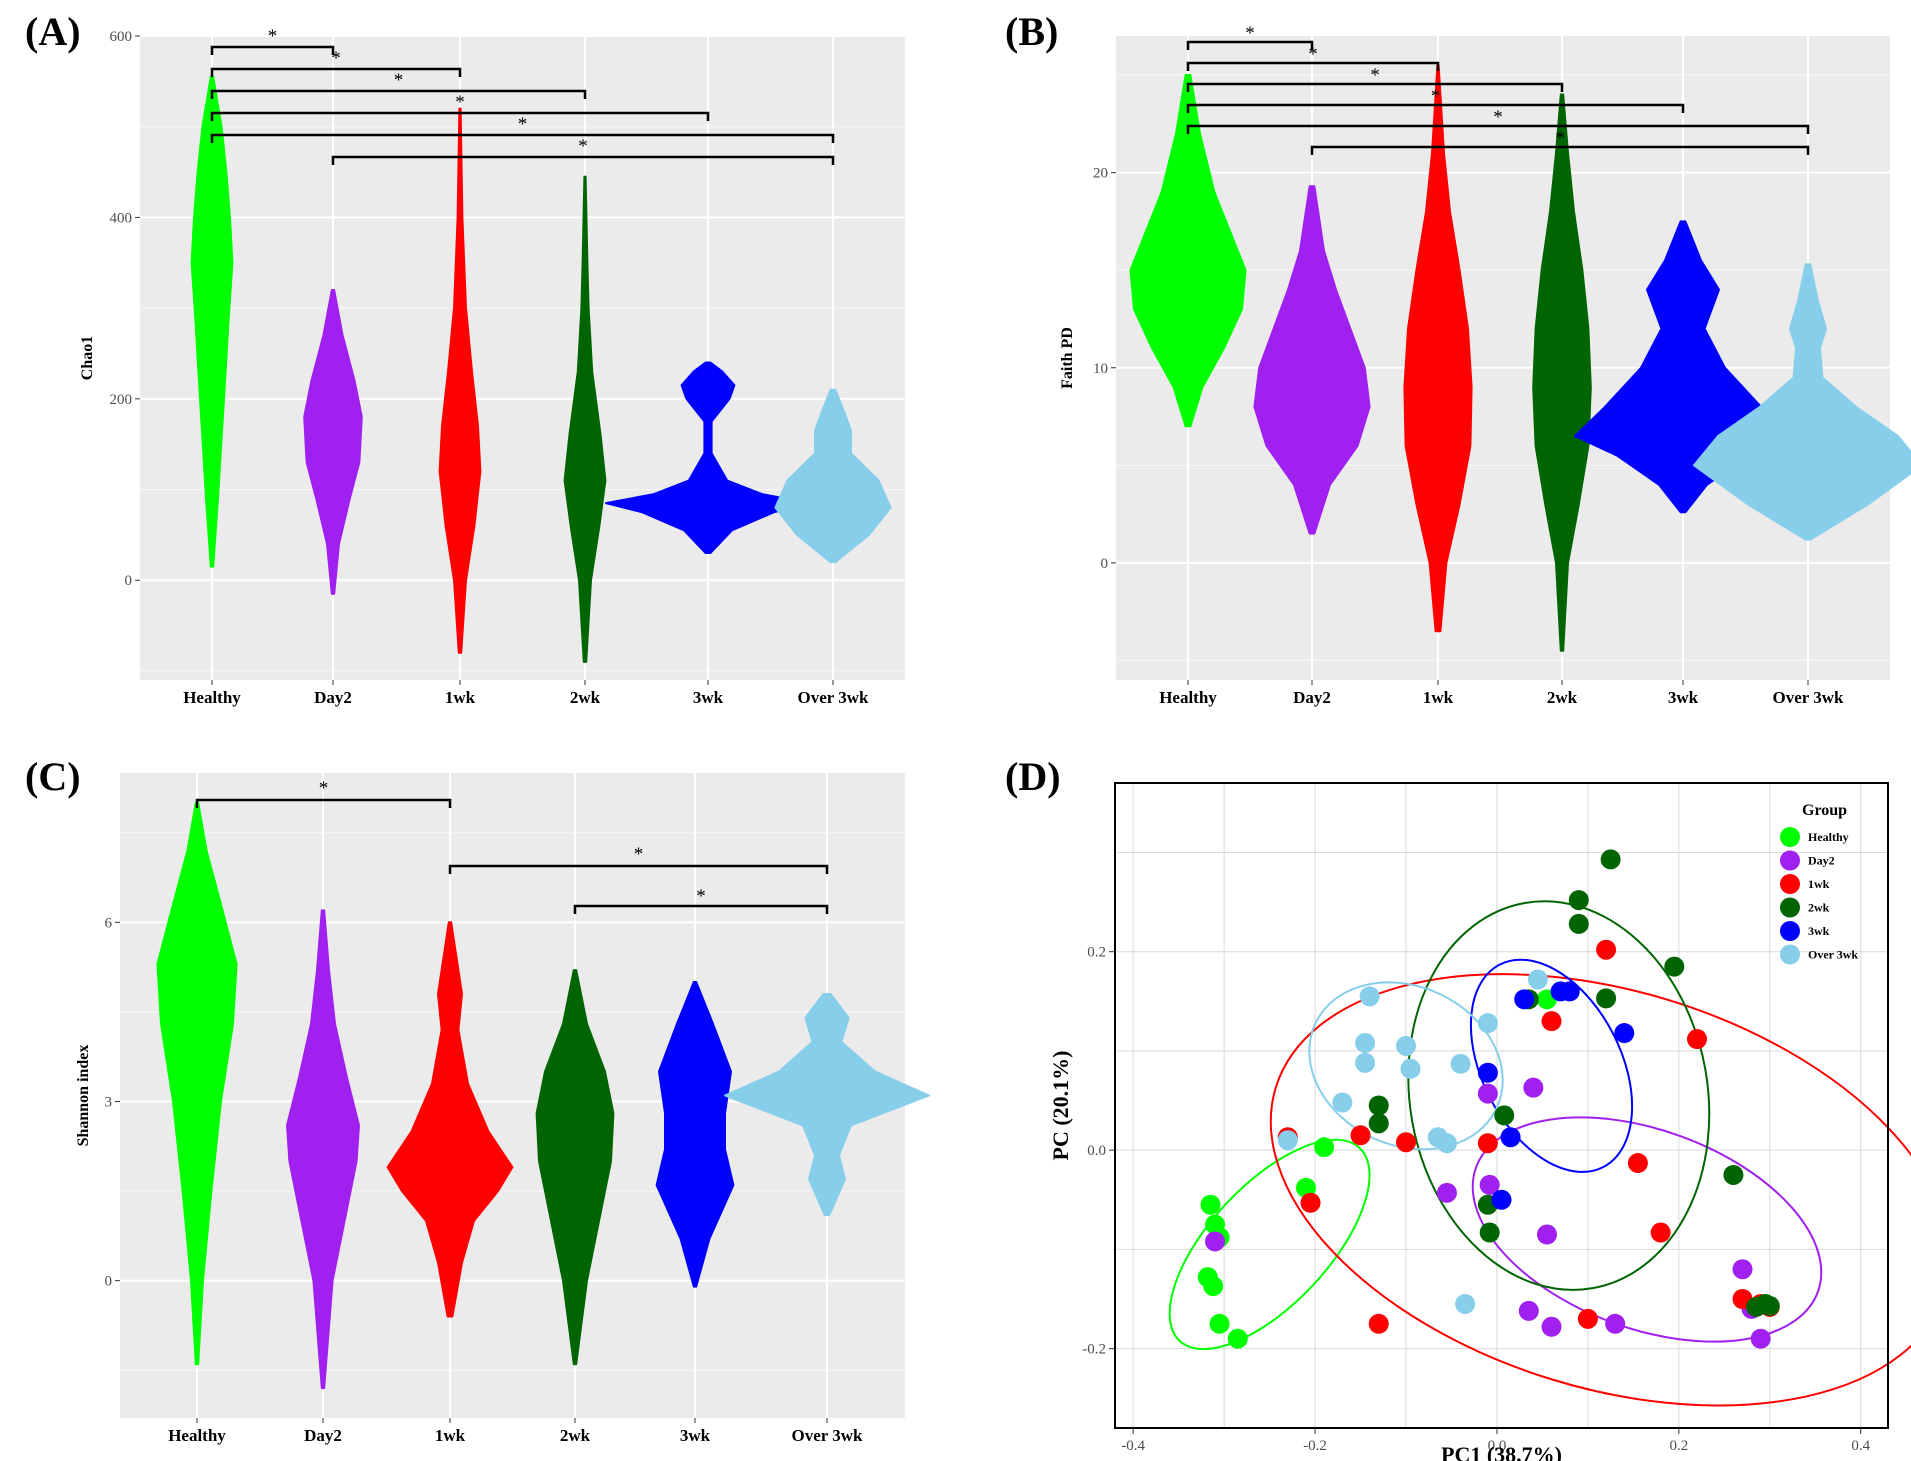  What do you see at coordinates (1100, 174) in the screenshot?
I see `y-tick-label: 20` at bounding box center [1100, 174].